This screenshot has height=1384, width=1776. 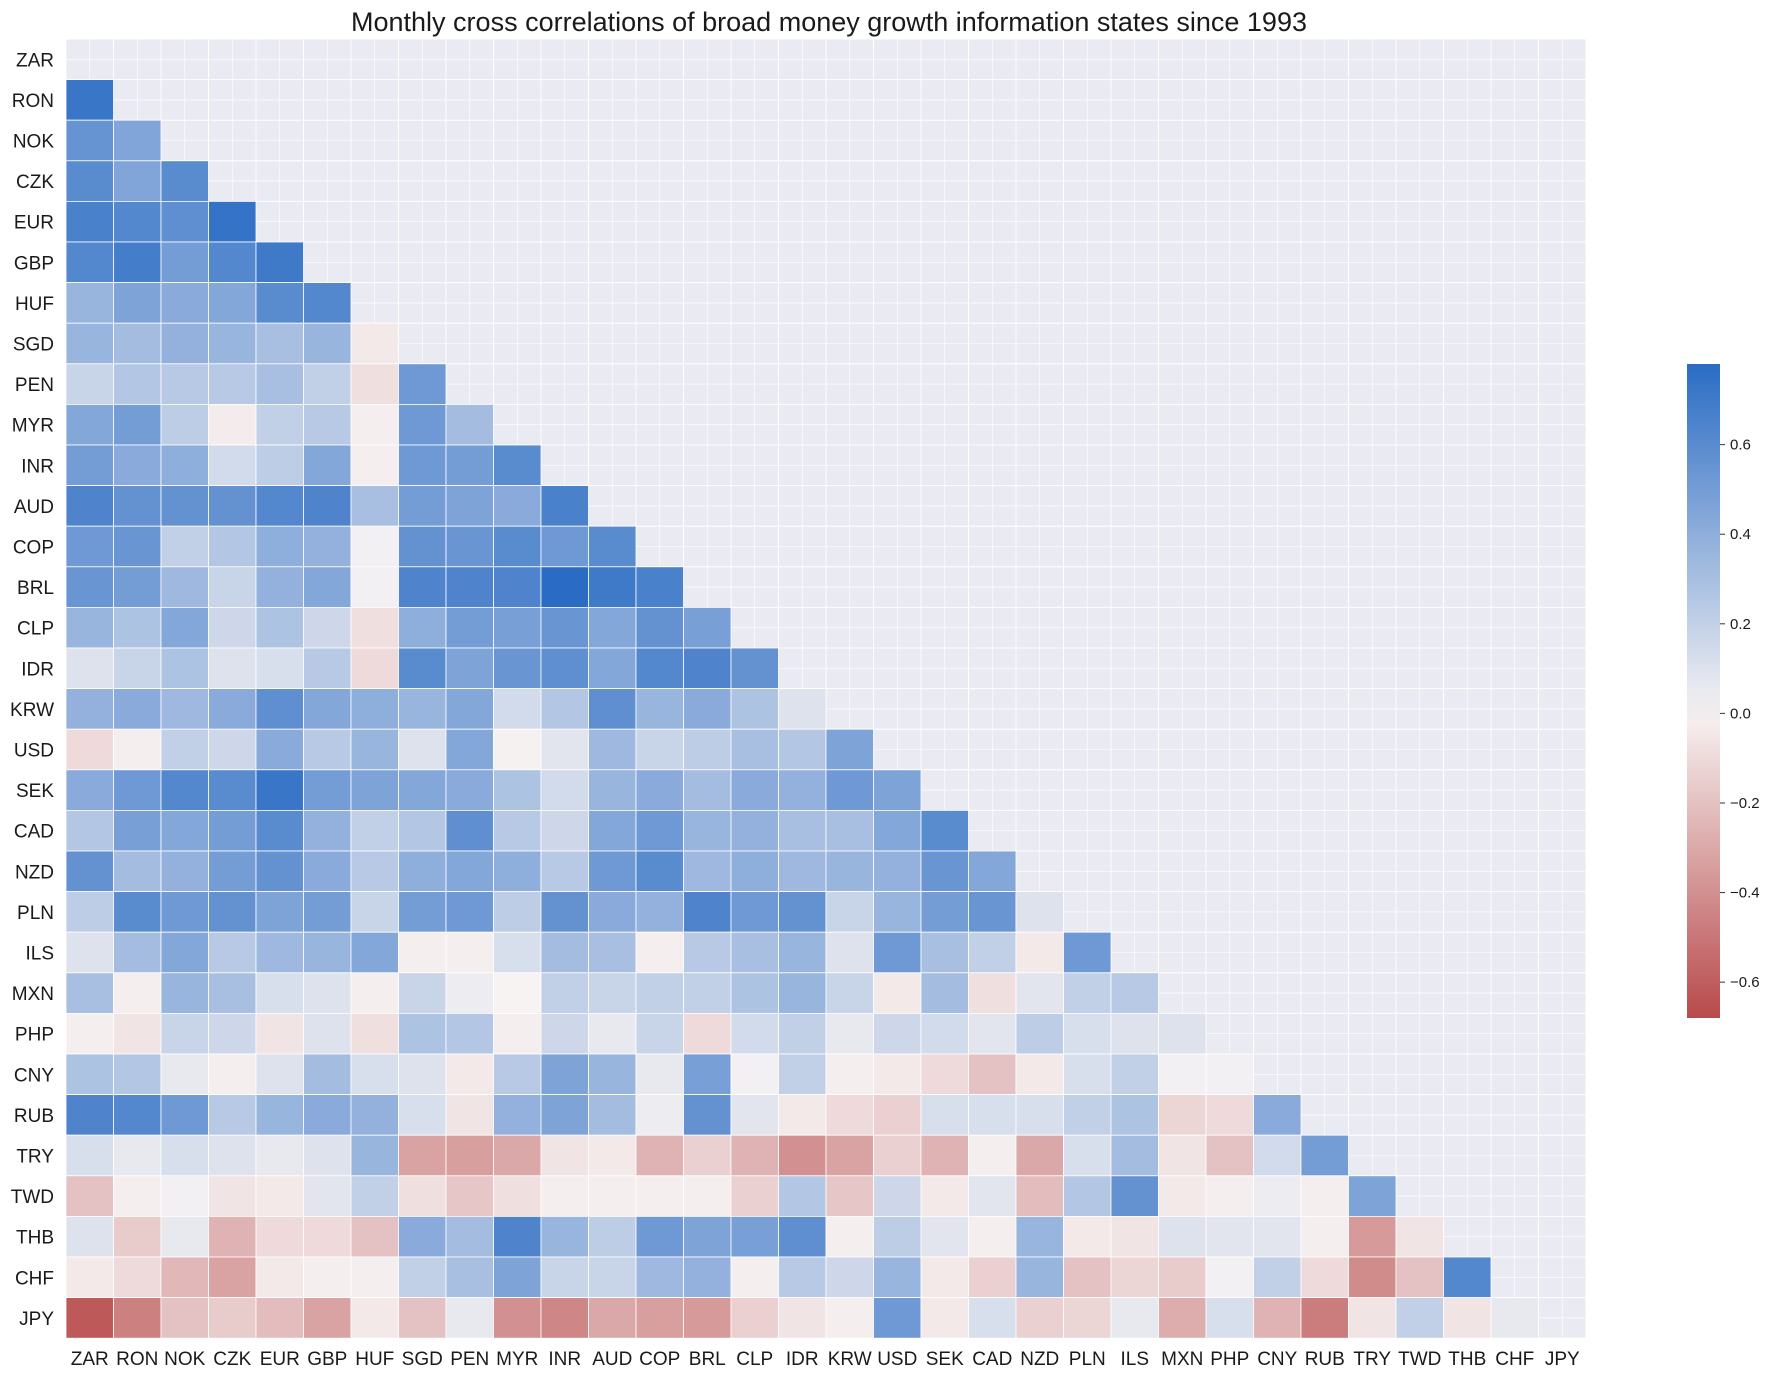 I want to click on colorbar-tick-label: 0.0, so click(x=1740, y=713).